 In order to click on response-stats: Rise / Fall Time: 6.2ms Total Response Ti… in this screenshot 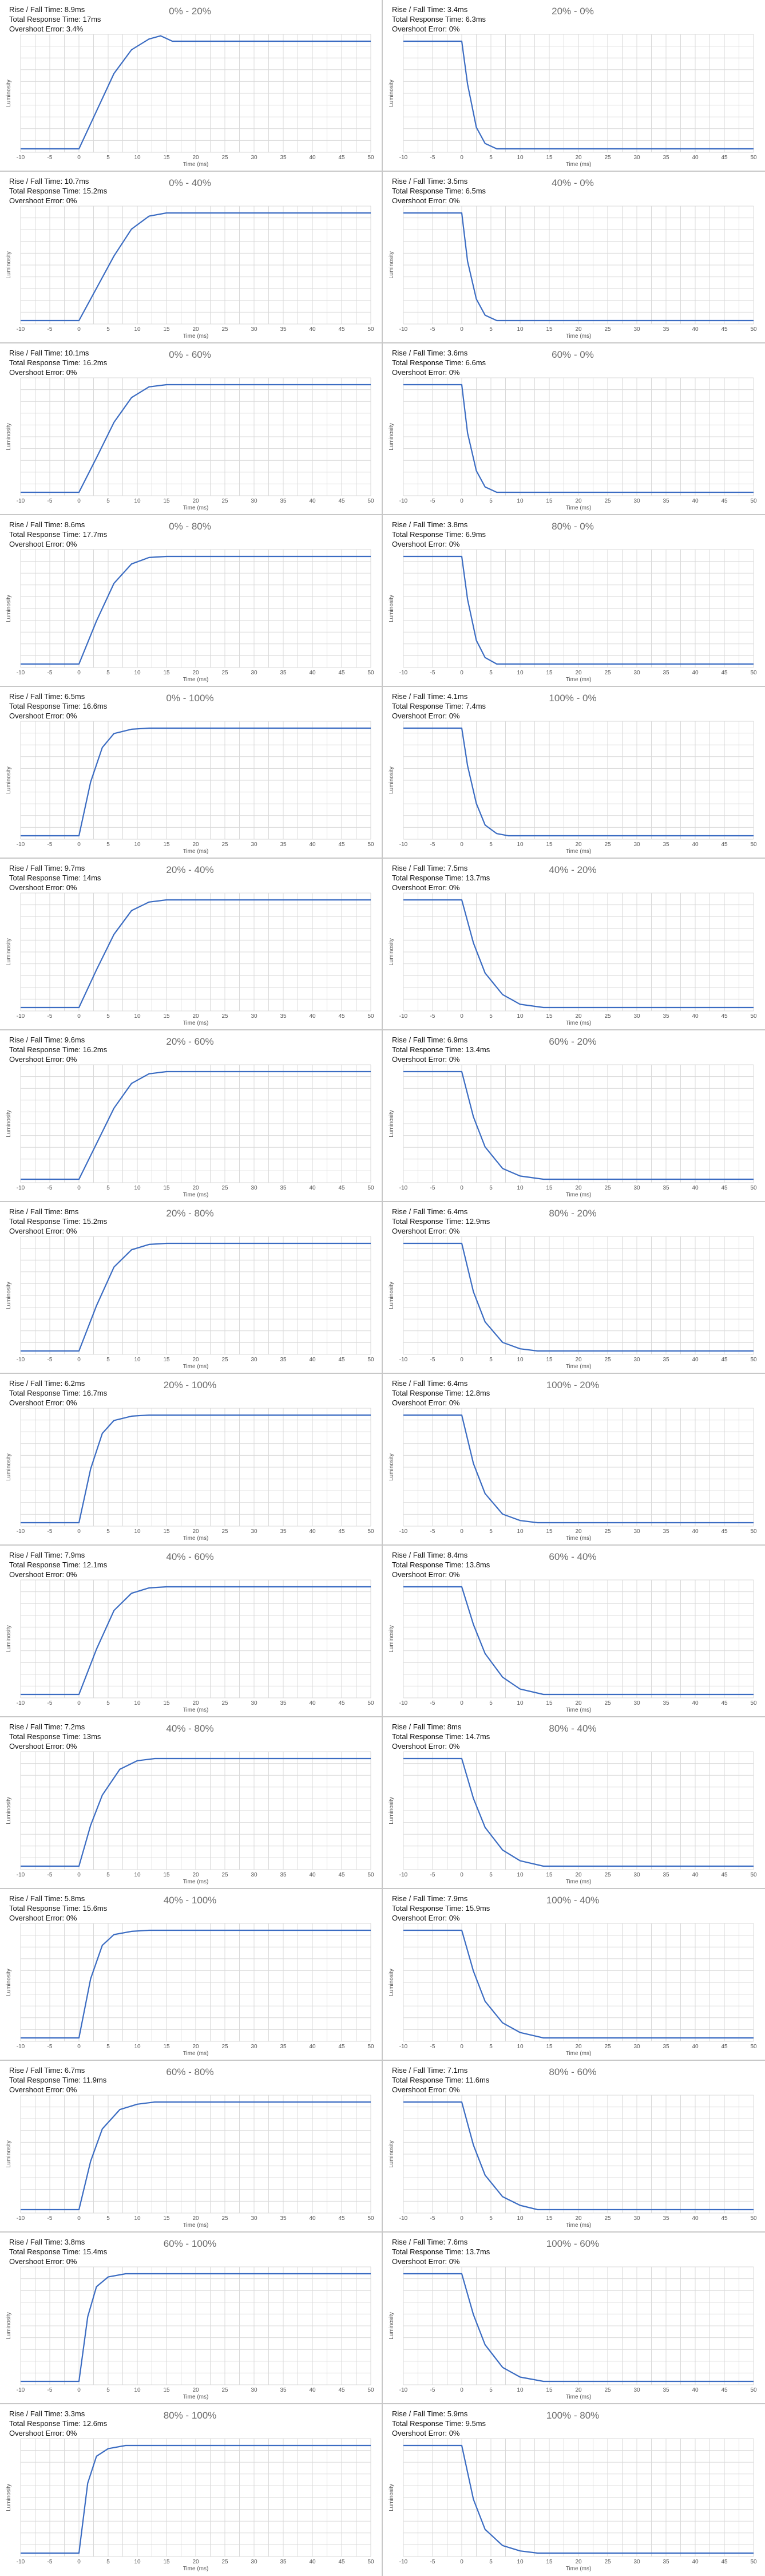, I will do `click(58, 1393)`.